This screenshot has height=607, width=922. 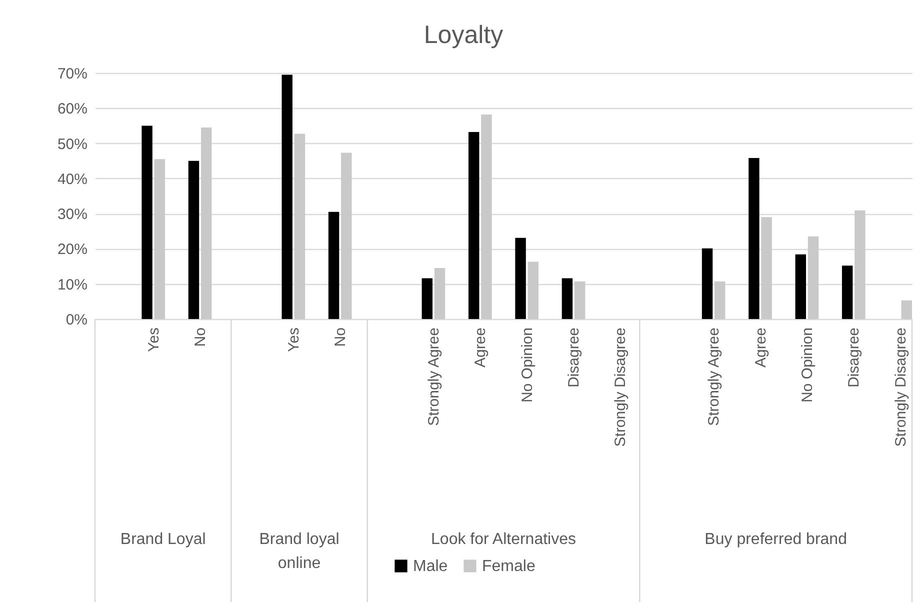 What do you see at coordinates (72, 109) in the screenshot?
I see `y-tick-label: 60%` at bounding box center [72, 109].